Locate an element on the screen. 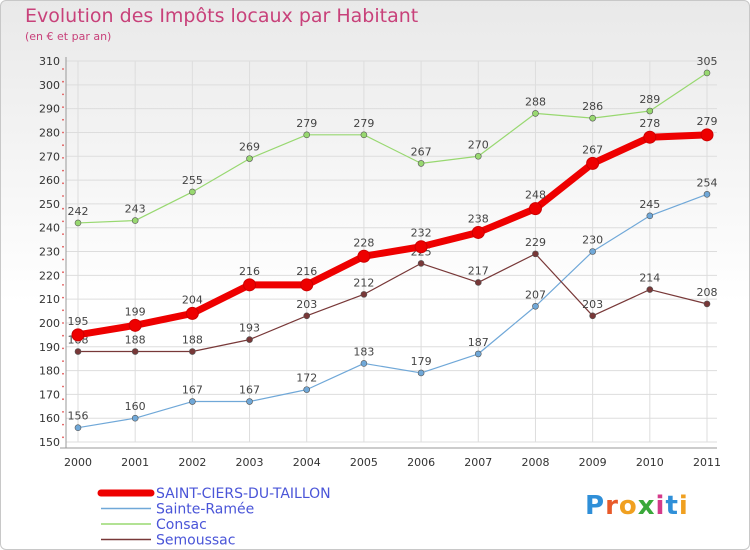 The height and width of the screenshot is (550, 750). data-label: 270 is located at coordinates (478, 144).